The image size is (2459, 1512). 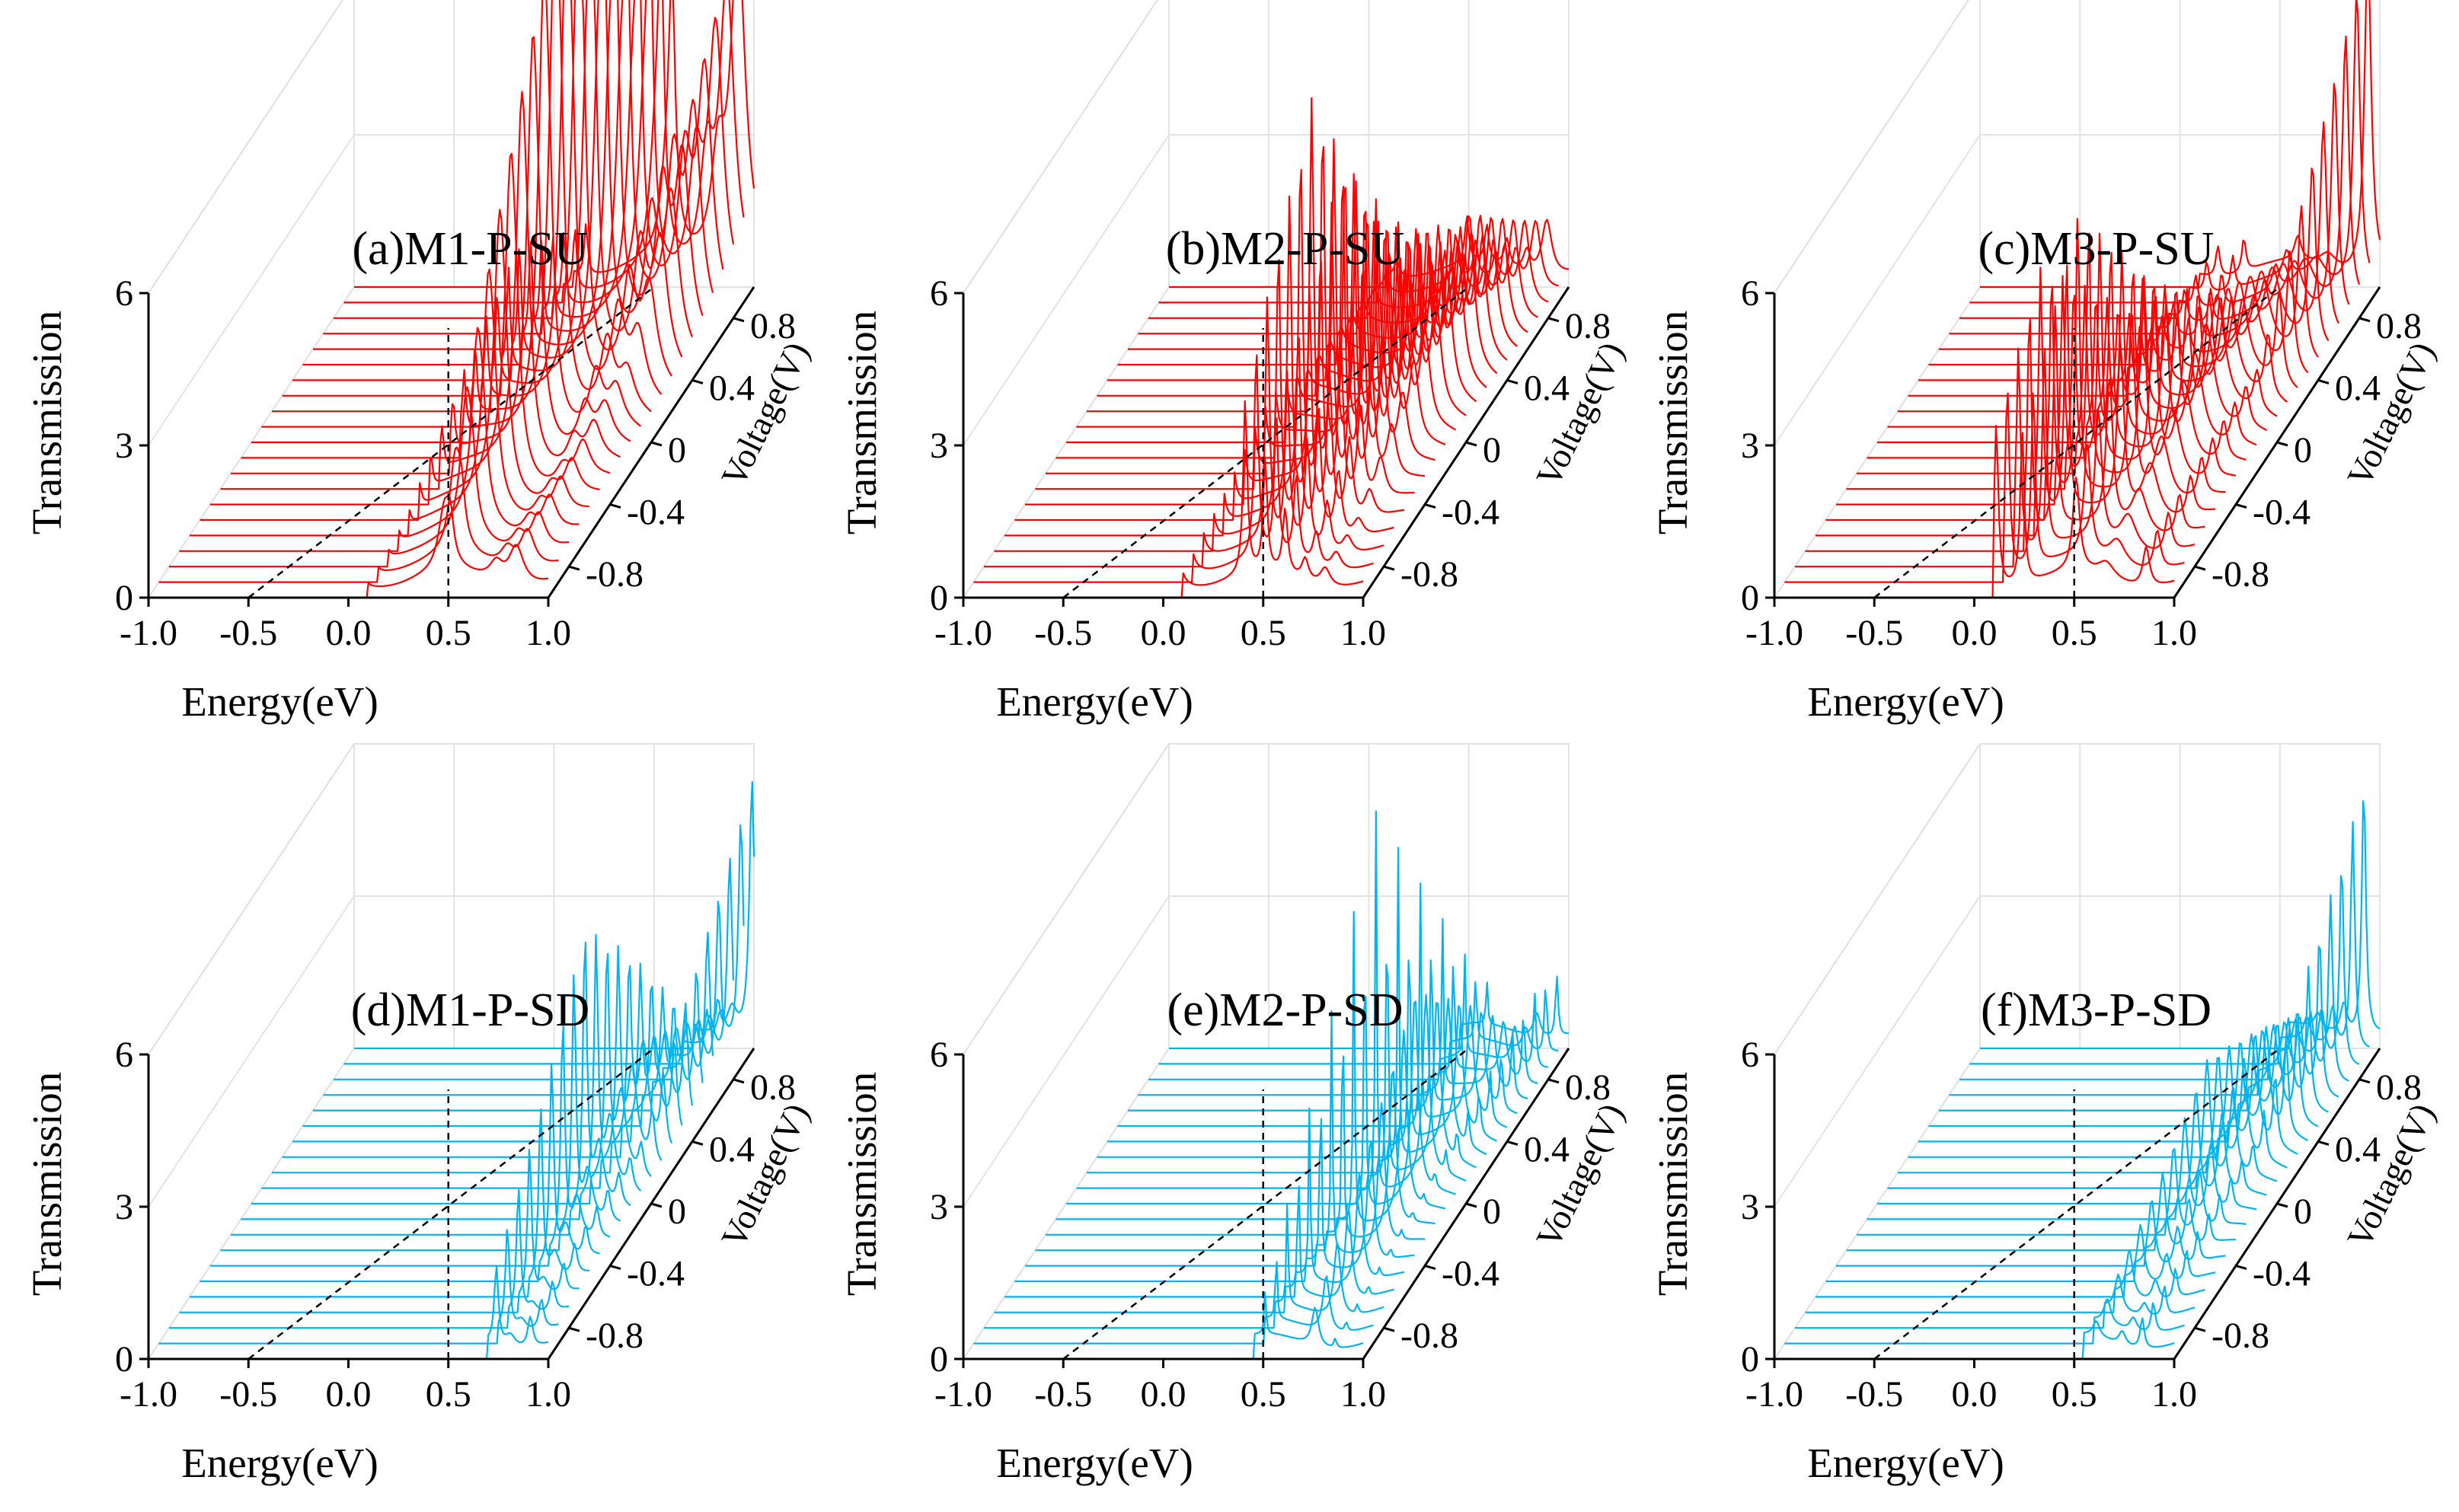 I want to click on chart-title: (b)M2-P-SU, so click(x=1285, y=249).